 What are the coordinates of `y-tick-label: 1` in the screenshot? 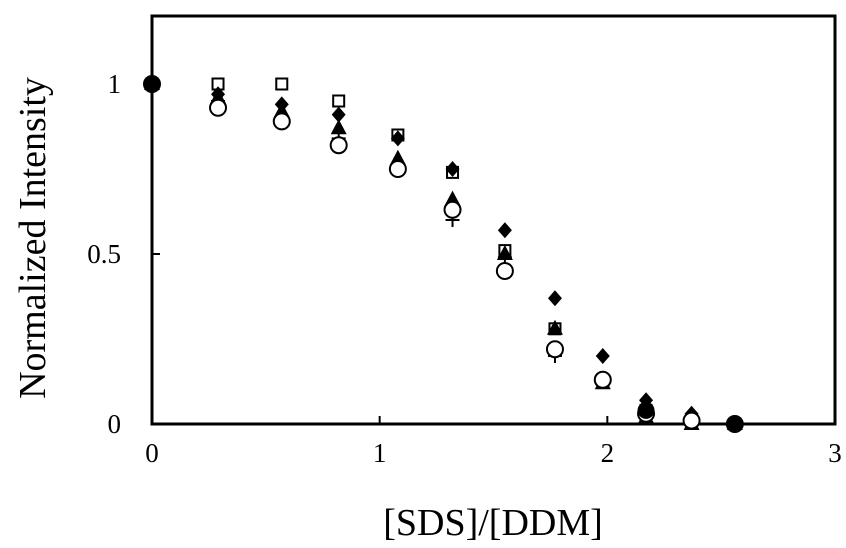 It's located at (115, 84).